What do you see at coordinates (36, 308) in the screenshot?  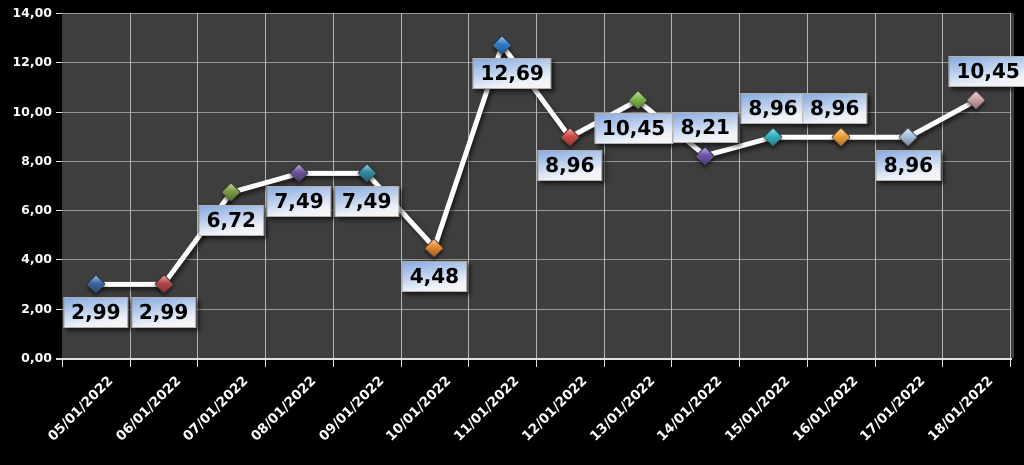 I see `y-axis-label: 2,00` at bounding box center [36, 308].